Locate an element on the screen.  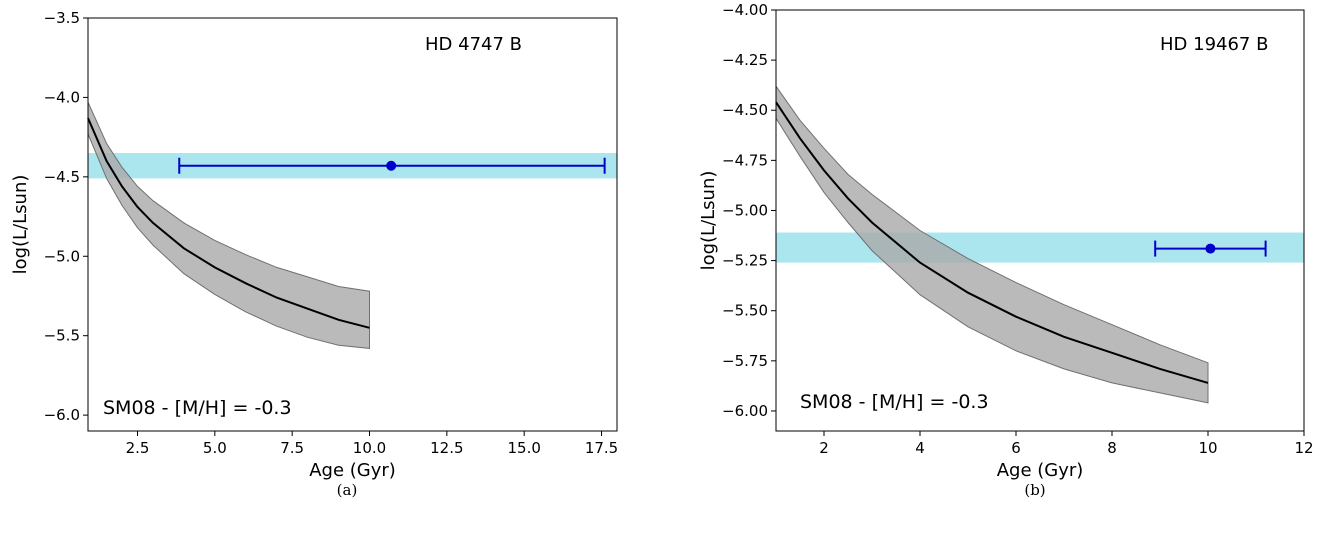
x-tick-label: 15.0 is located at coordinates (523, 448).